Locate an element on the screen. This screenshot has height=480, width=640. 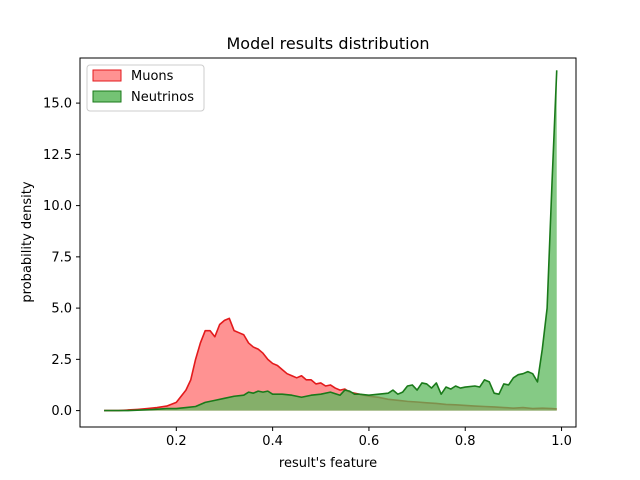
y-tick-label: 7.5 is located at coordinates (61, 257).